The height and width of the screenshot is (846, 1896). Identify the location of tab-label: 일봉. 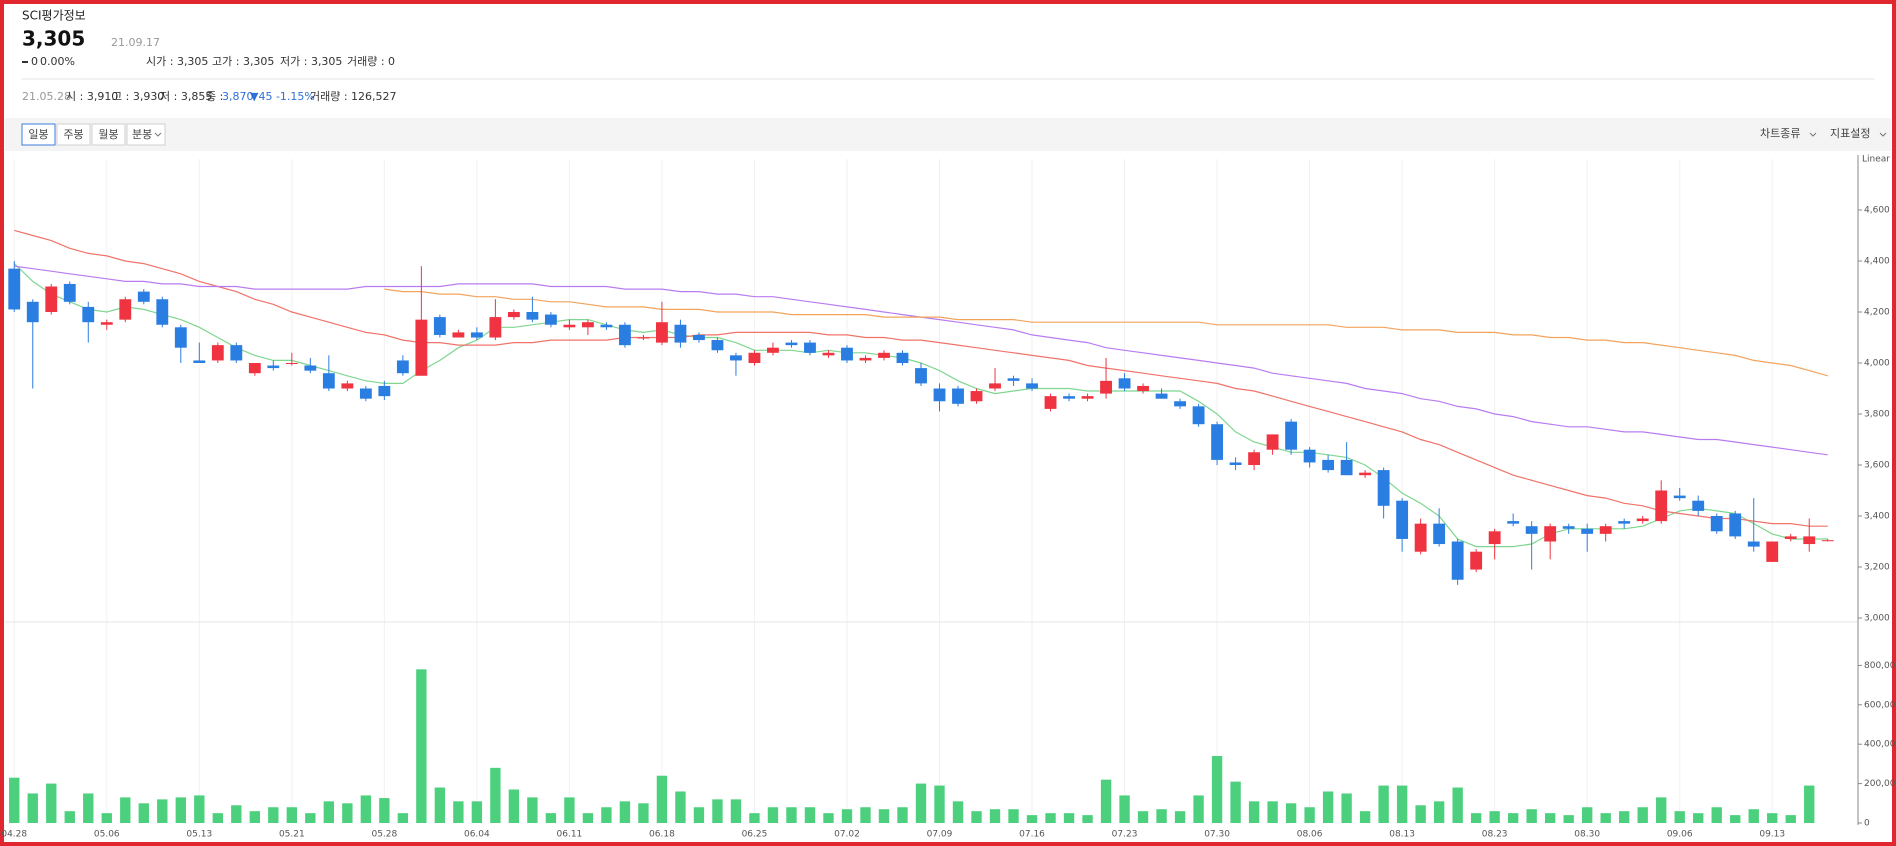
(38, 134).